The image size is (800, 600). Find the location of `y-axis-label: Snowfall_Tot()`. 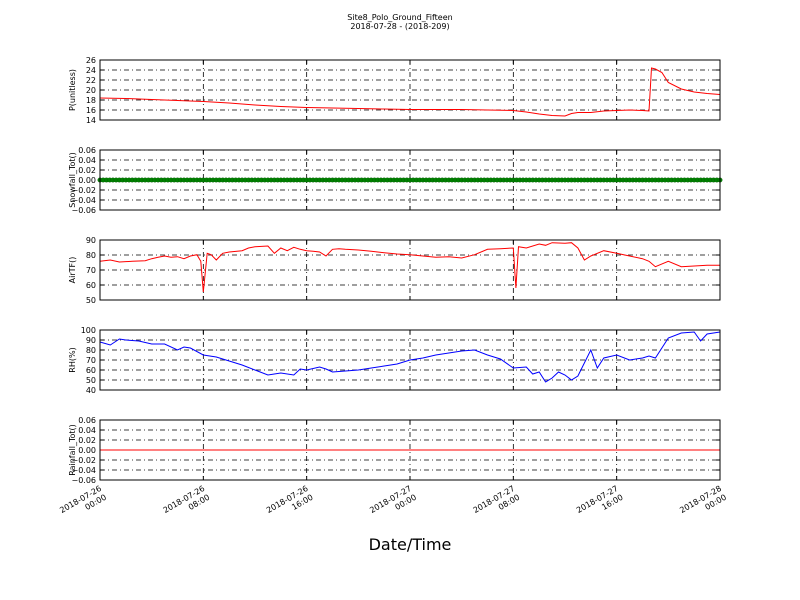

y-axis-label: Snowfall_Tot() is located at coordinates (72, 180).